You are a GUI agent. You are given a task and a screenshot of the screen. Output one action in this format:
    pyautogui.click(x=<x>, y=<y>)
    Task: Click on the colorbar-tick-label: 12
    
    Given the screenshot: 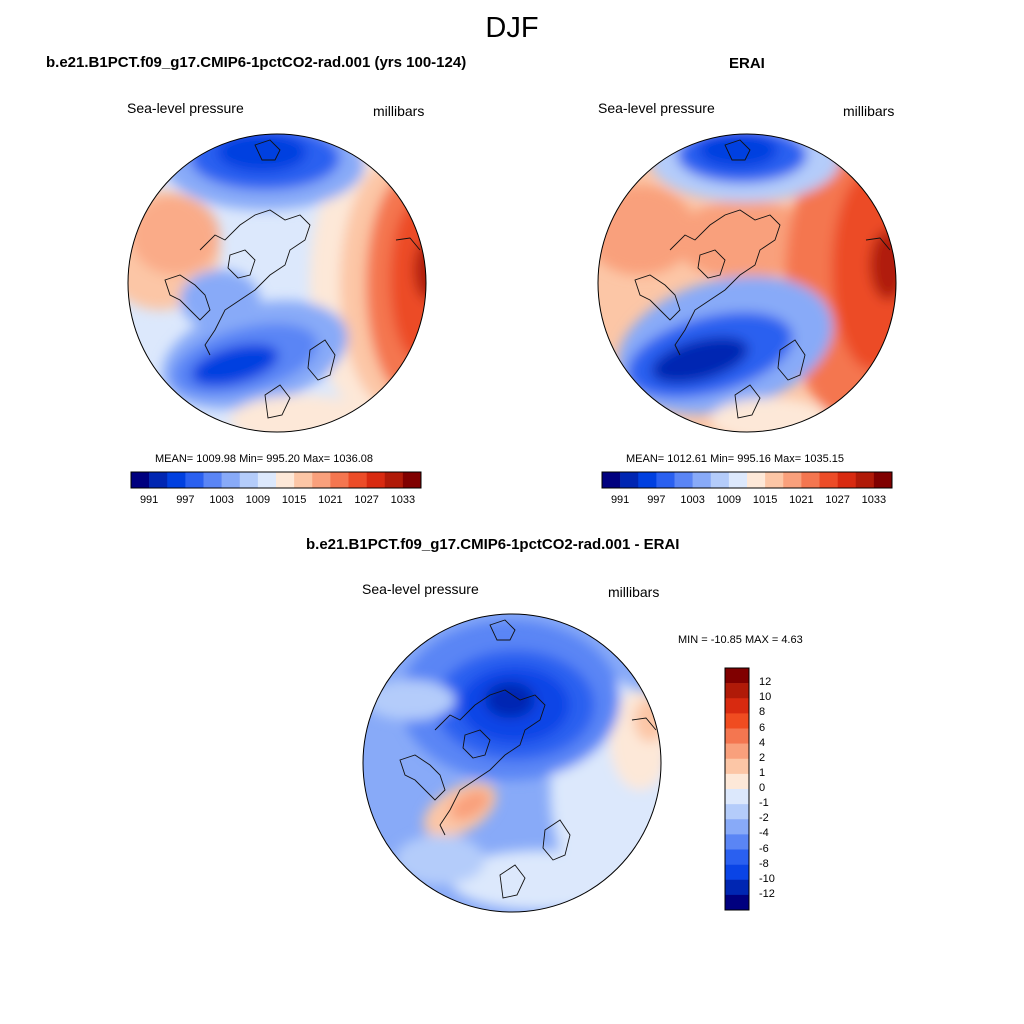 What is the action you would take?
    pyautogui.click(x=765, y=682)
    